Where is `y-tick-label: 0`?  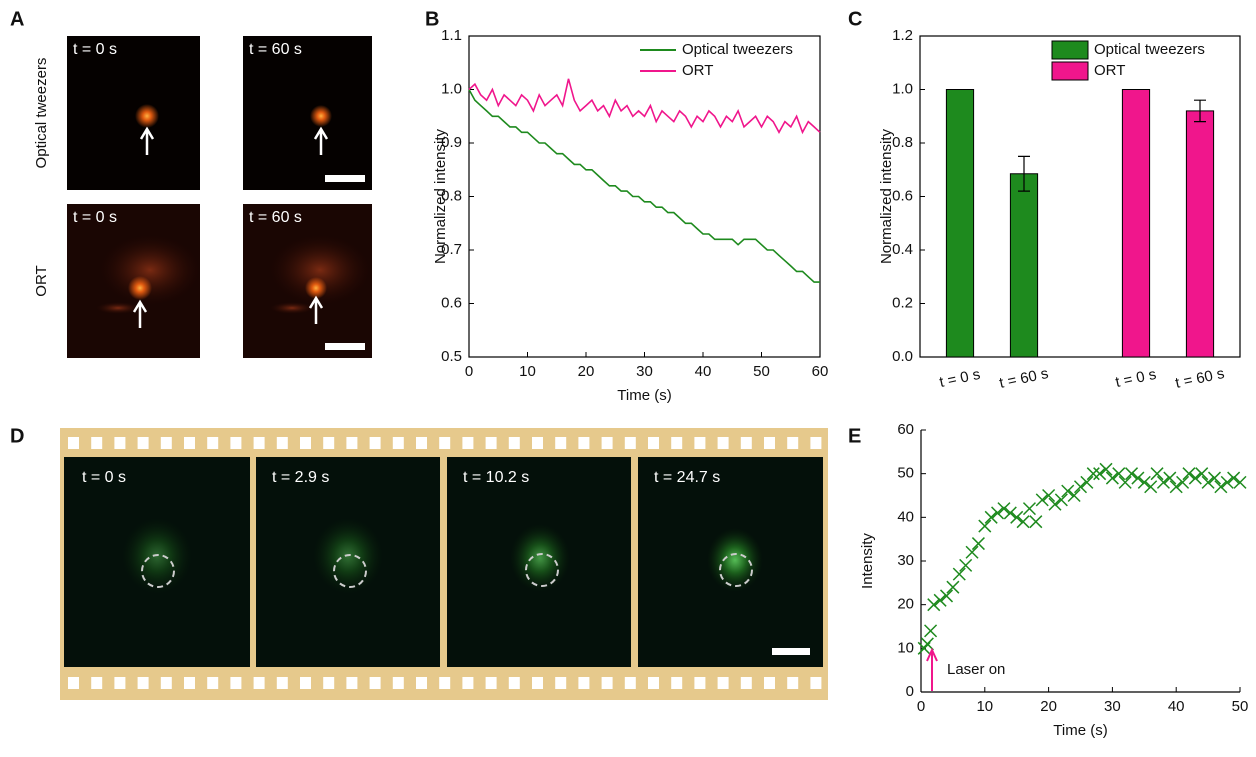 y-tick-label: 0 is located at coordinates (910, 691).